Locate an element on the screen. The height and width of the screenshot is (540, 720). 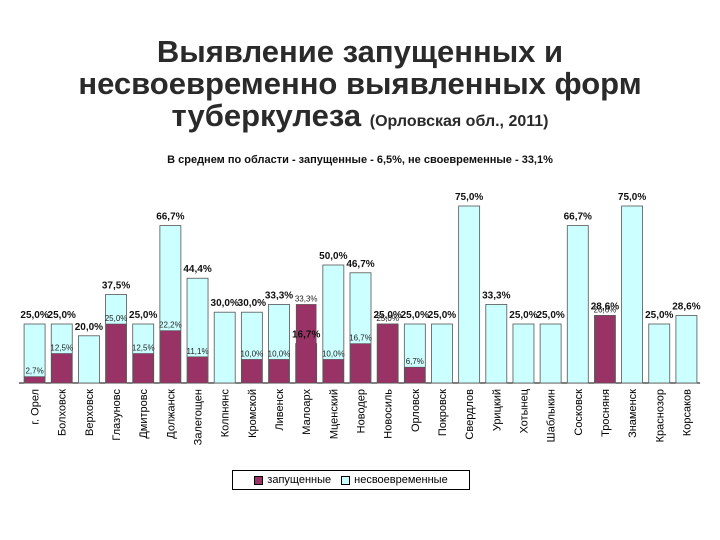
data-label-launched: 22,2% is located at coordinates (170, 325).